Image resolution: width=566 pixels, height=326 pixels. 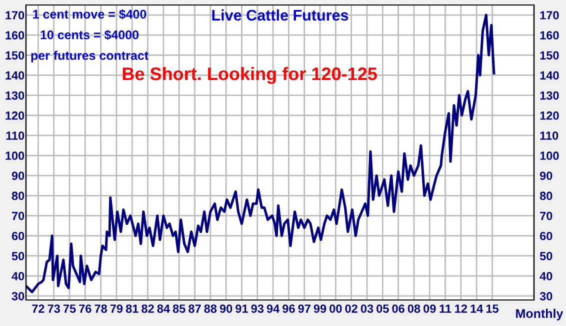 What do you see at coordinates (18, 176) in the screenshot?
I see `y-tick-label: 90` at bounding box center [18, 176].